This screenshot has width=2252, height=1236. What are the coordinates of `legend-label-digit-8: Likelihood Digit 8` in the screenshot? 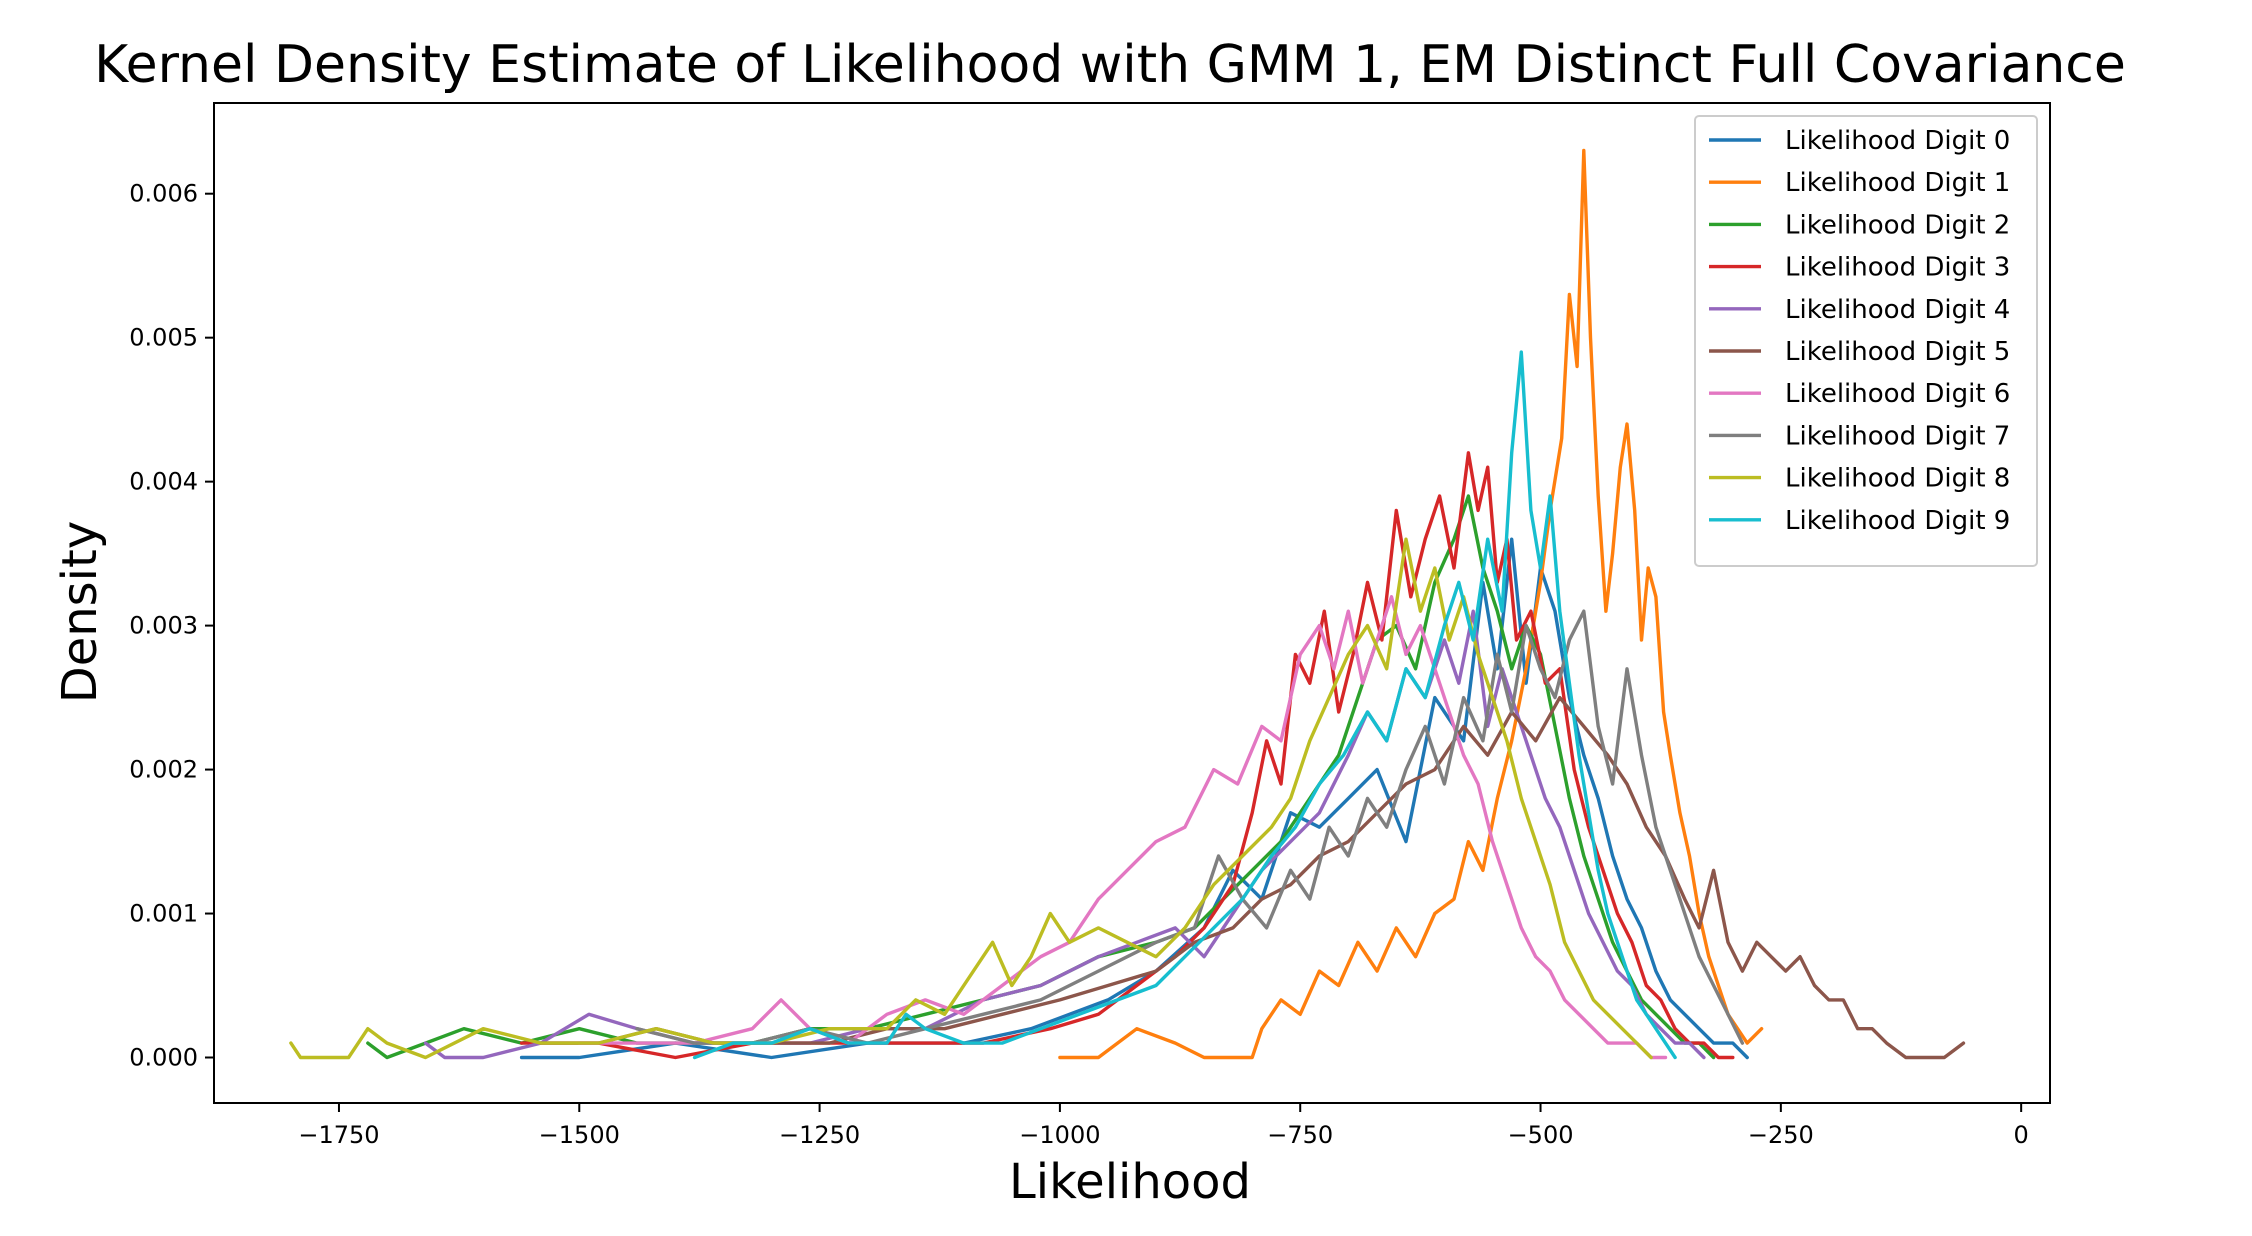 It's located at (1897, 479).